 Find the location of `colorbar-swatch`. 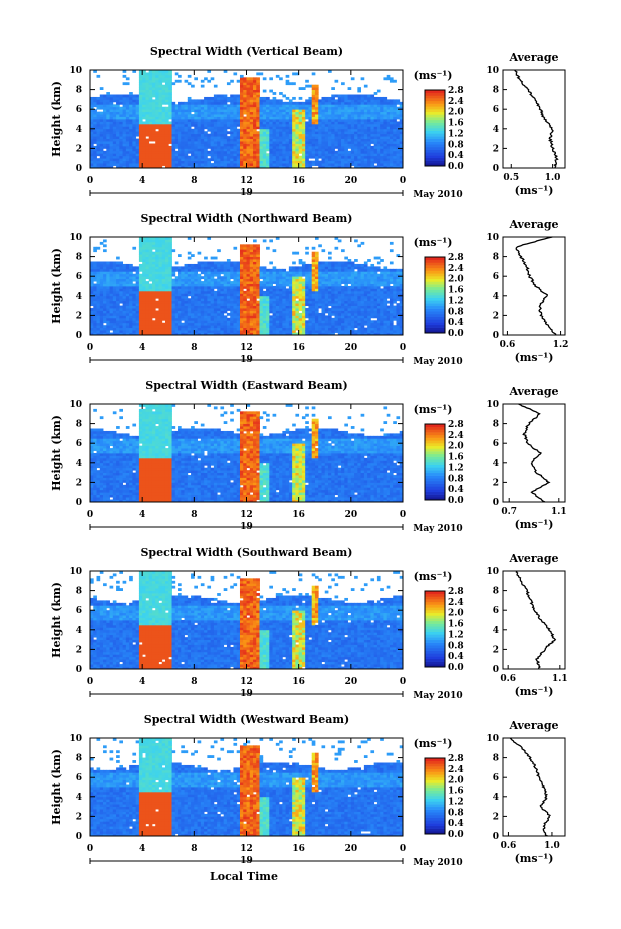

colorbar-swatch is located at coordinates (435, 135).